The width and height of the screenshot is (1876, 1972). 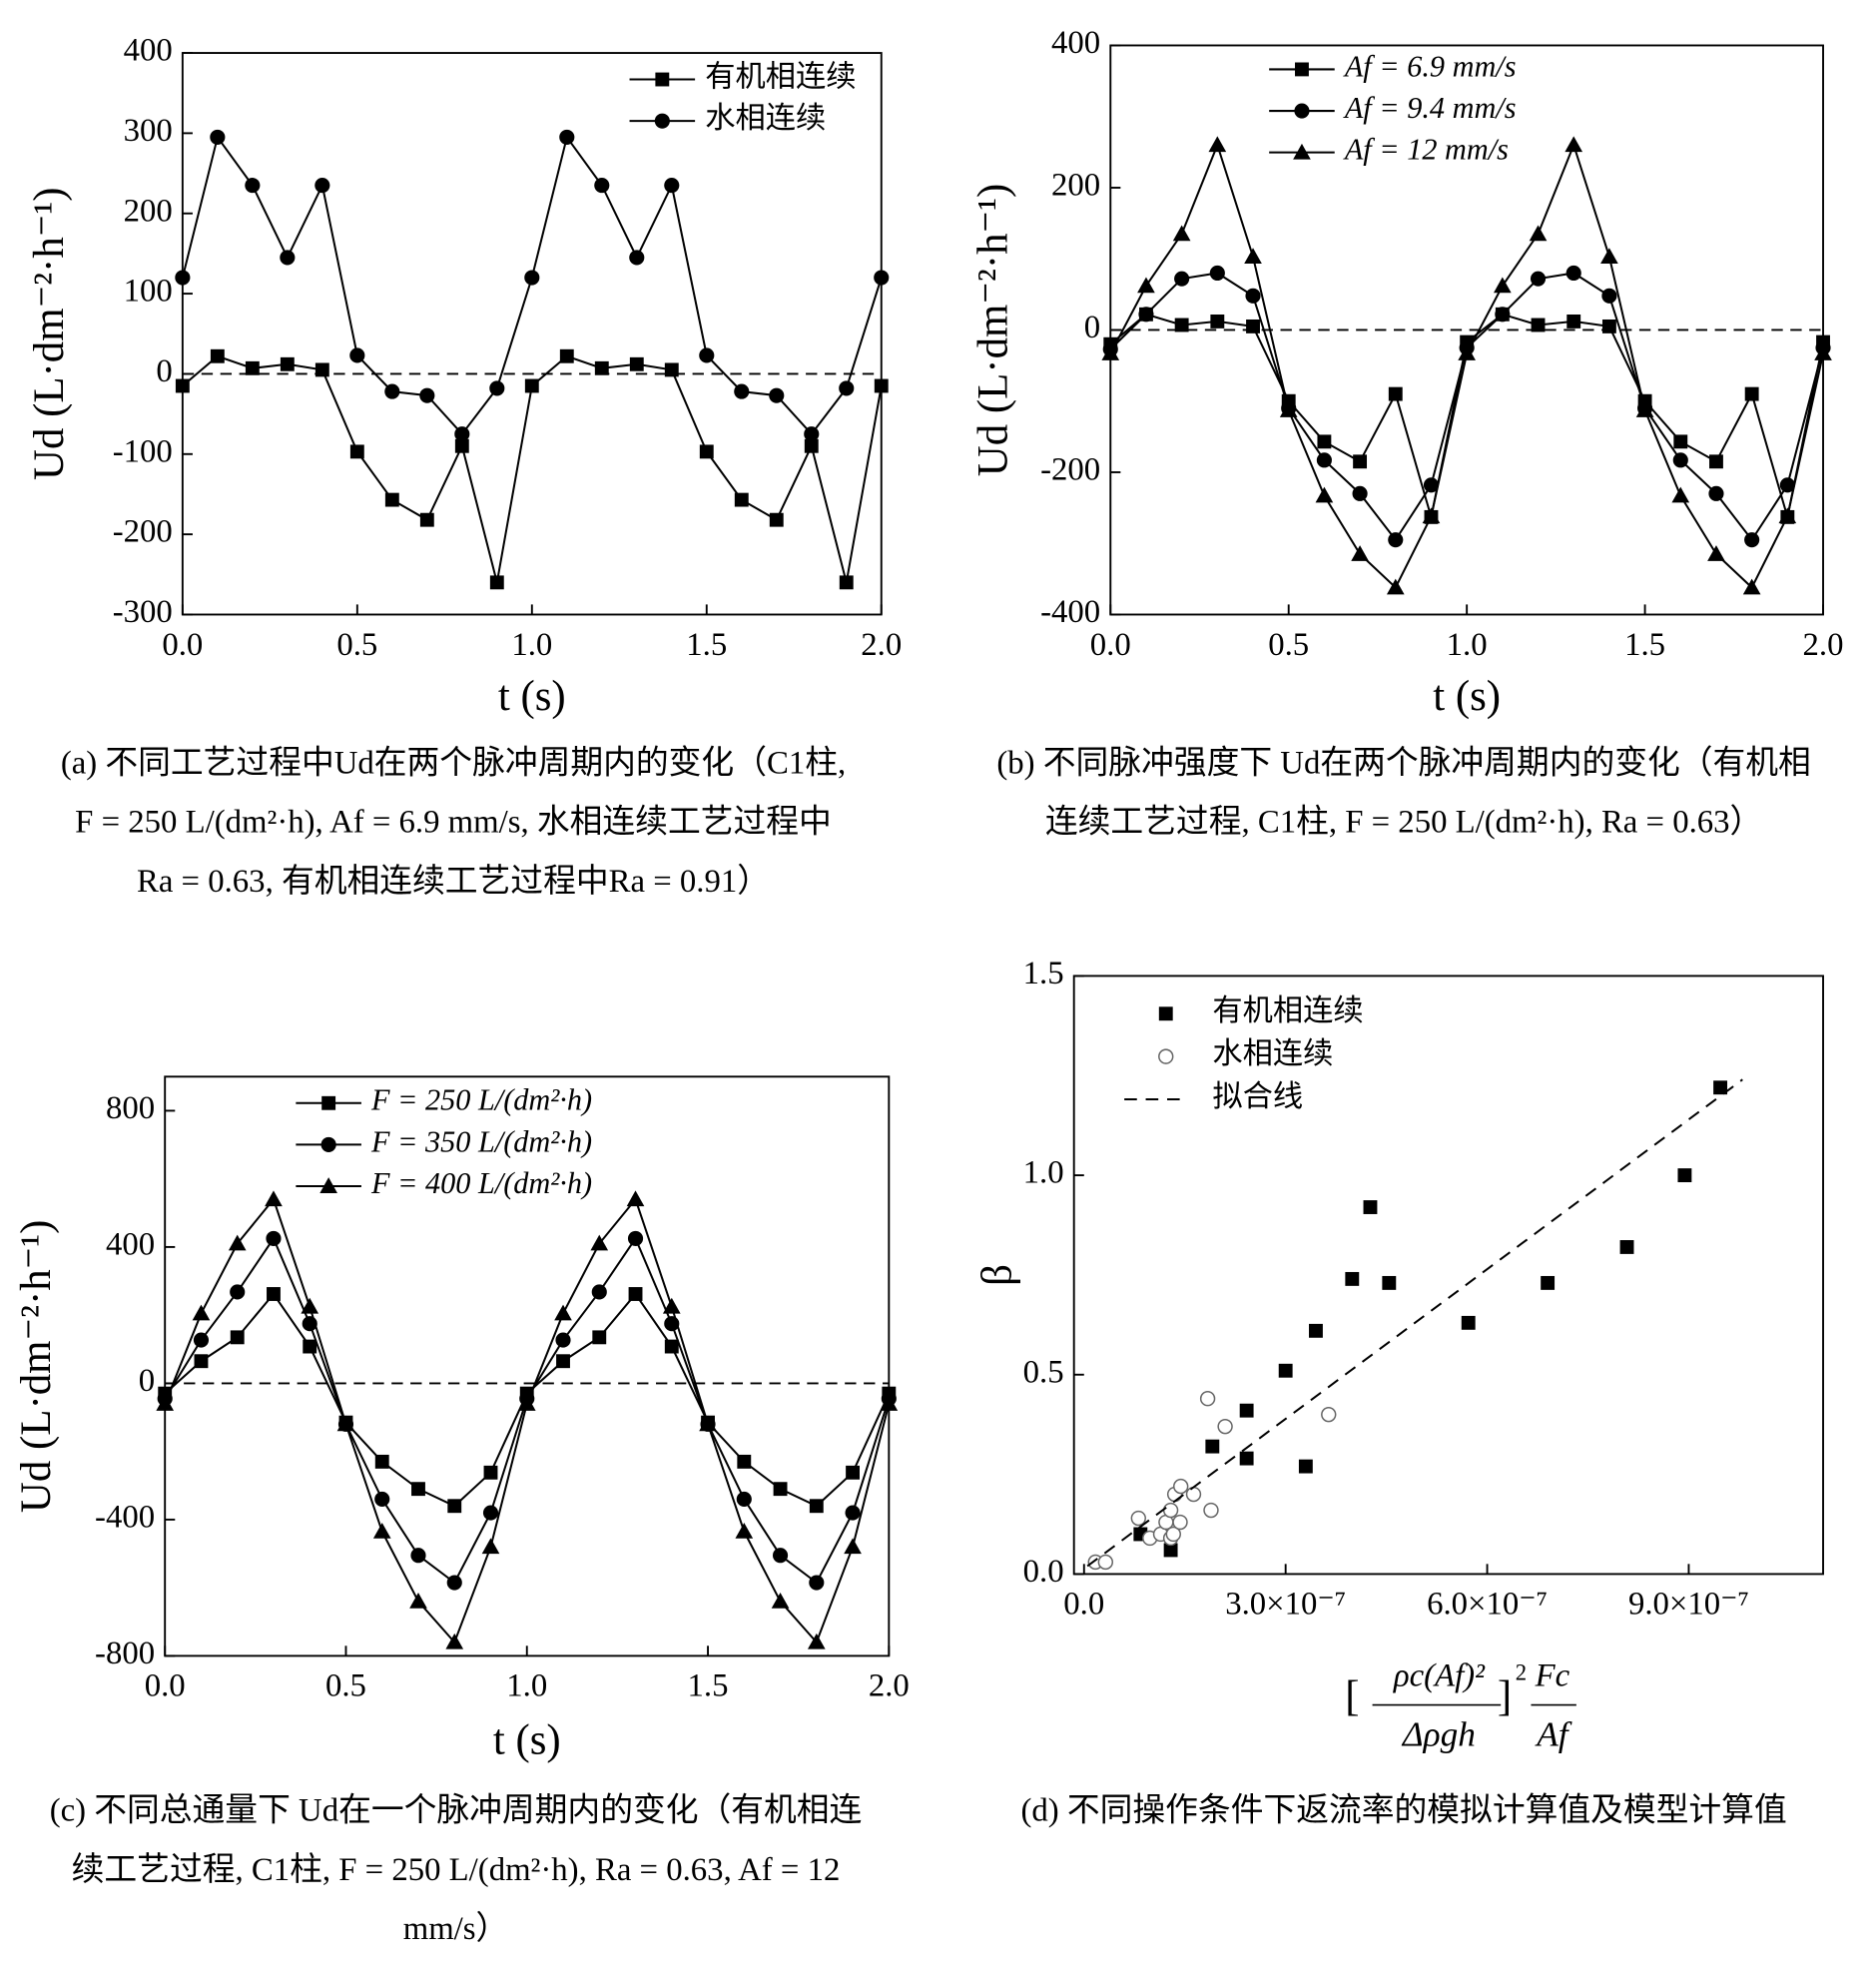 What do you see at coordinates (1070, 469) in the screenshot?
I see `y-tick-label: -200` at bounding box center [1070, 469].